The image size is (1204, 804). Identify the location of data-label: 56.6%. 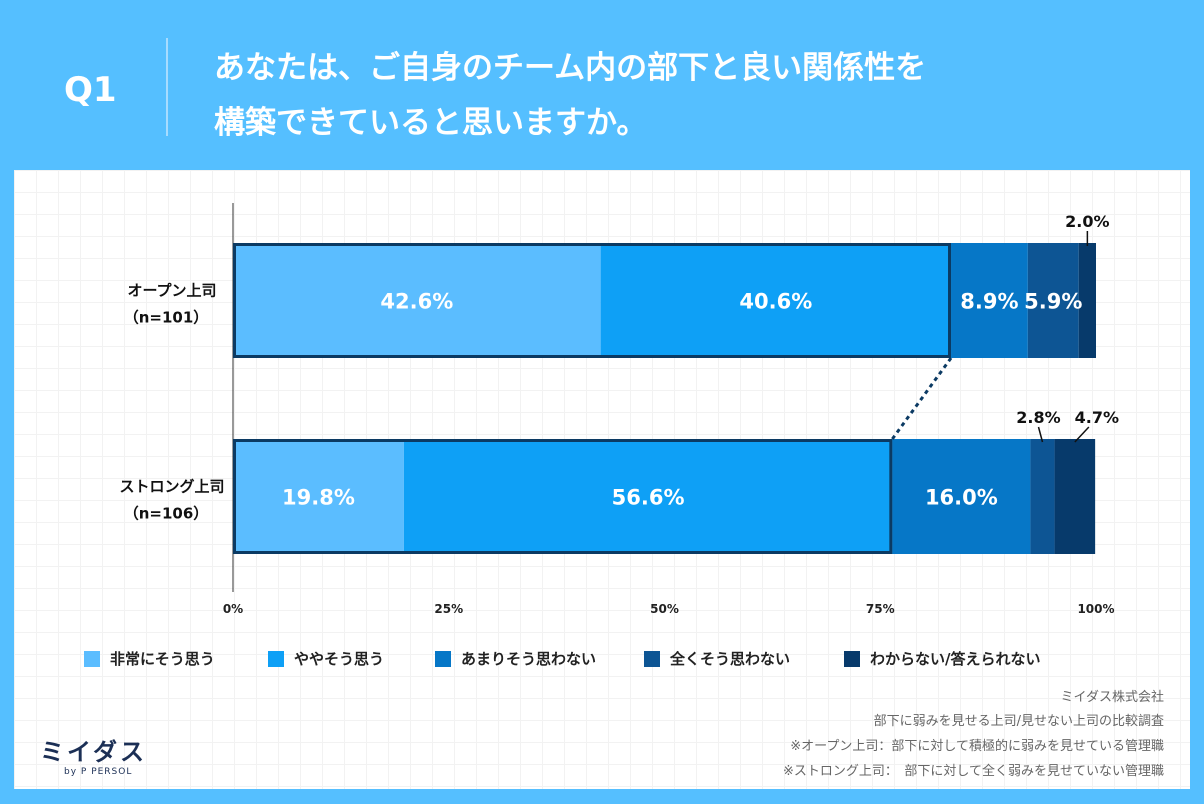
(648, 498).